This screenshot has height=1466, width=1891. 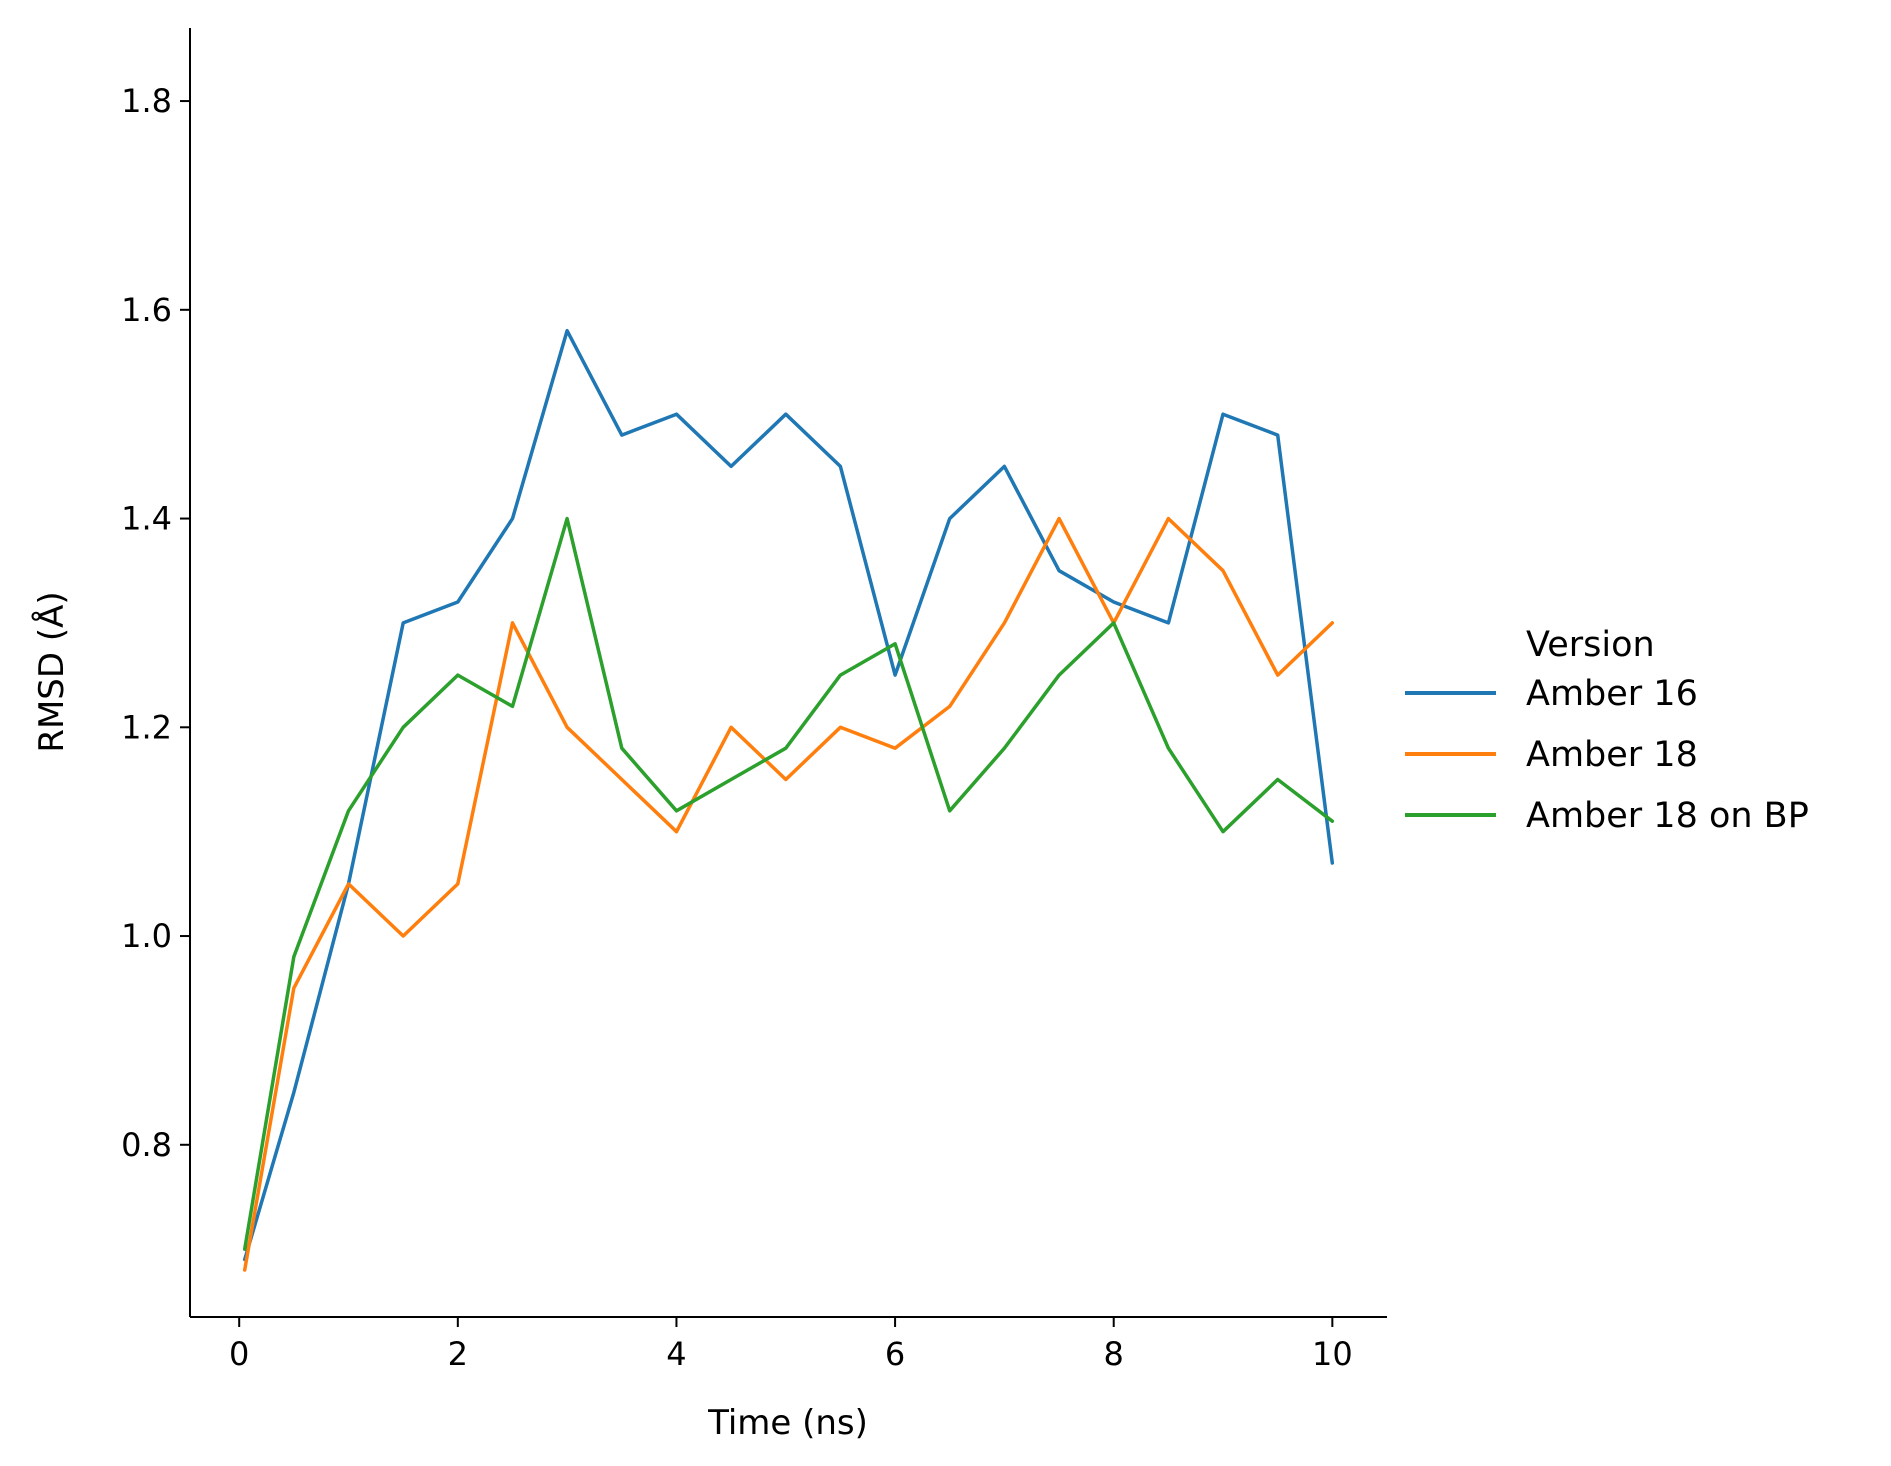 I want to click on y-tick-label: 1.0, so click(x=146, y=936).